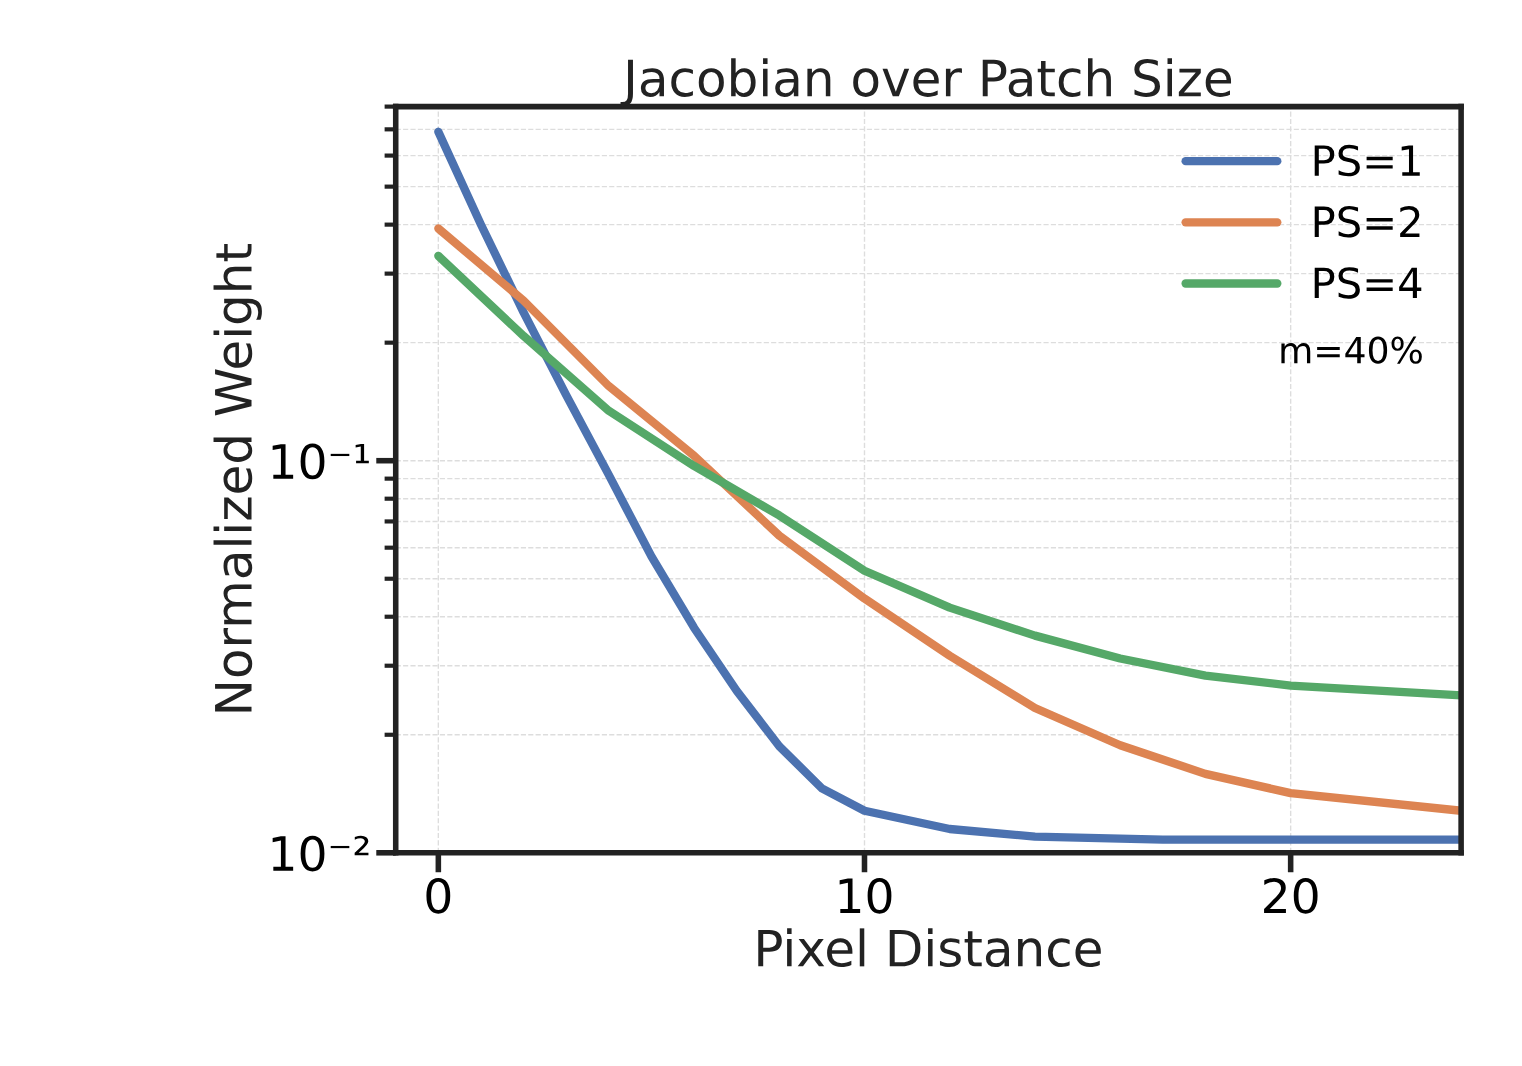 This screenshot has width=1522, height=1066. Describe the element at coordinates (320, 461) in the screenshot. I see `y-tick-label: 10⁻¹` at that location.